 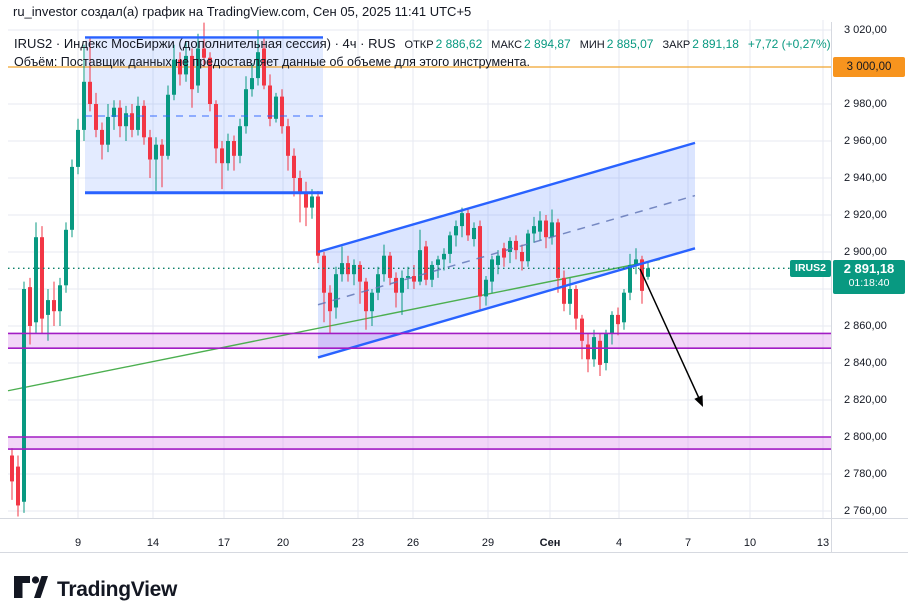 What do you see at coordinates (789, 44) in the screenshot?
I see `price-change: +7,72 (+0,27%)` at bounding box center [789, 44].